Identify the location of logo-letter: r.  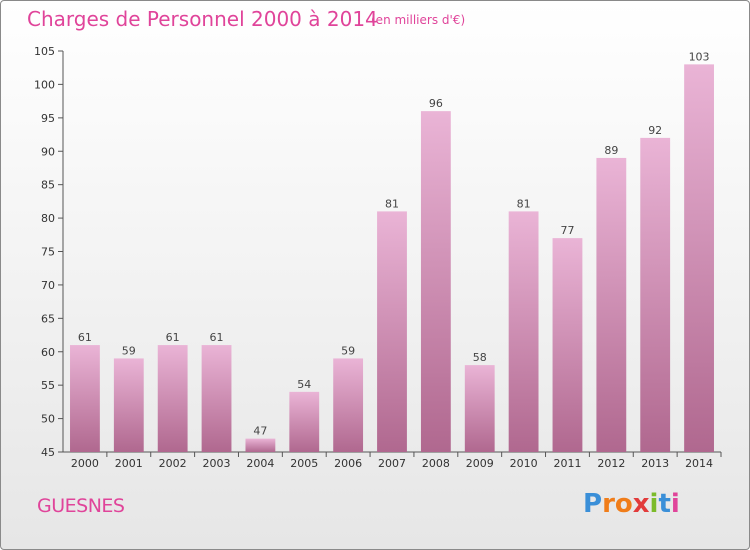
(608, 504).